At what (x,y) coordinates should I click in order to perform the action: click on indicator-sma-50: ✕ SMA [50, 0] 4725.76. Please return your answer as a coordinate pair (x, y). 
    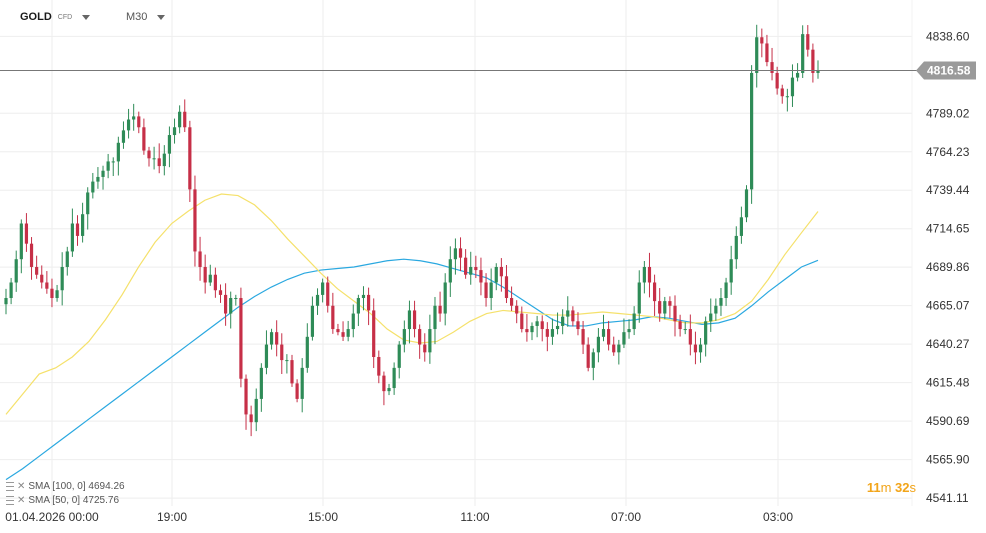
    Looking at the image, I should click on (62, 500).